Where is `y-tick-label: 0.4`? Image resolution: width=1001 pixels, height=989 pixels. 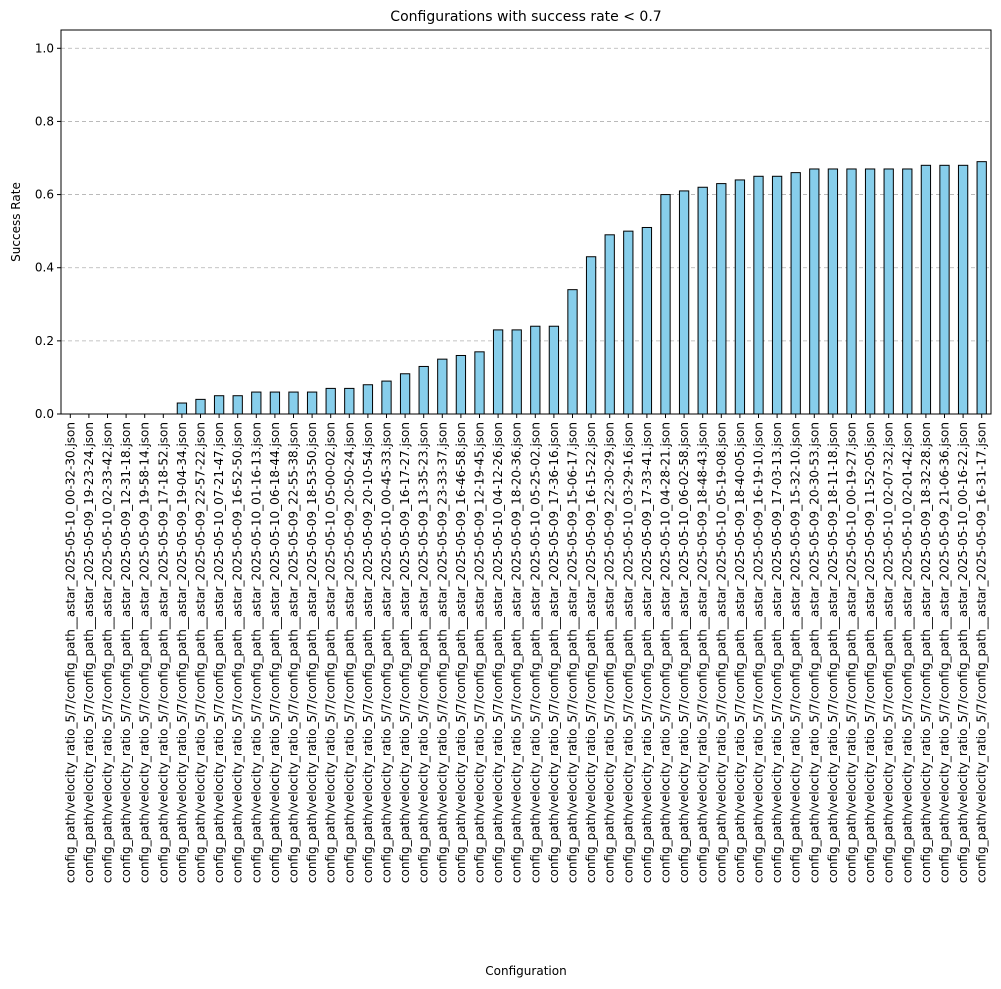
y-tick-label: 0.4 is located at coordinates (44, 268).